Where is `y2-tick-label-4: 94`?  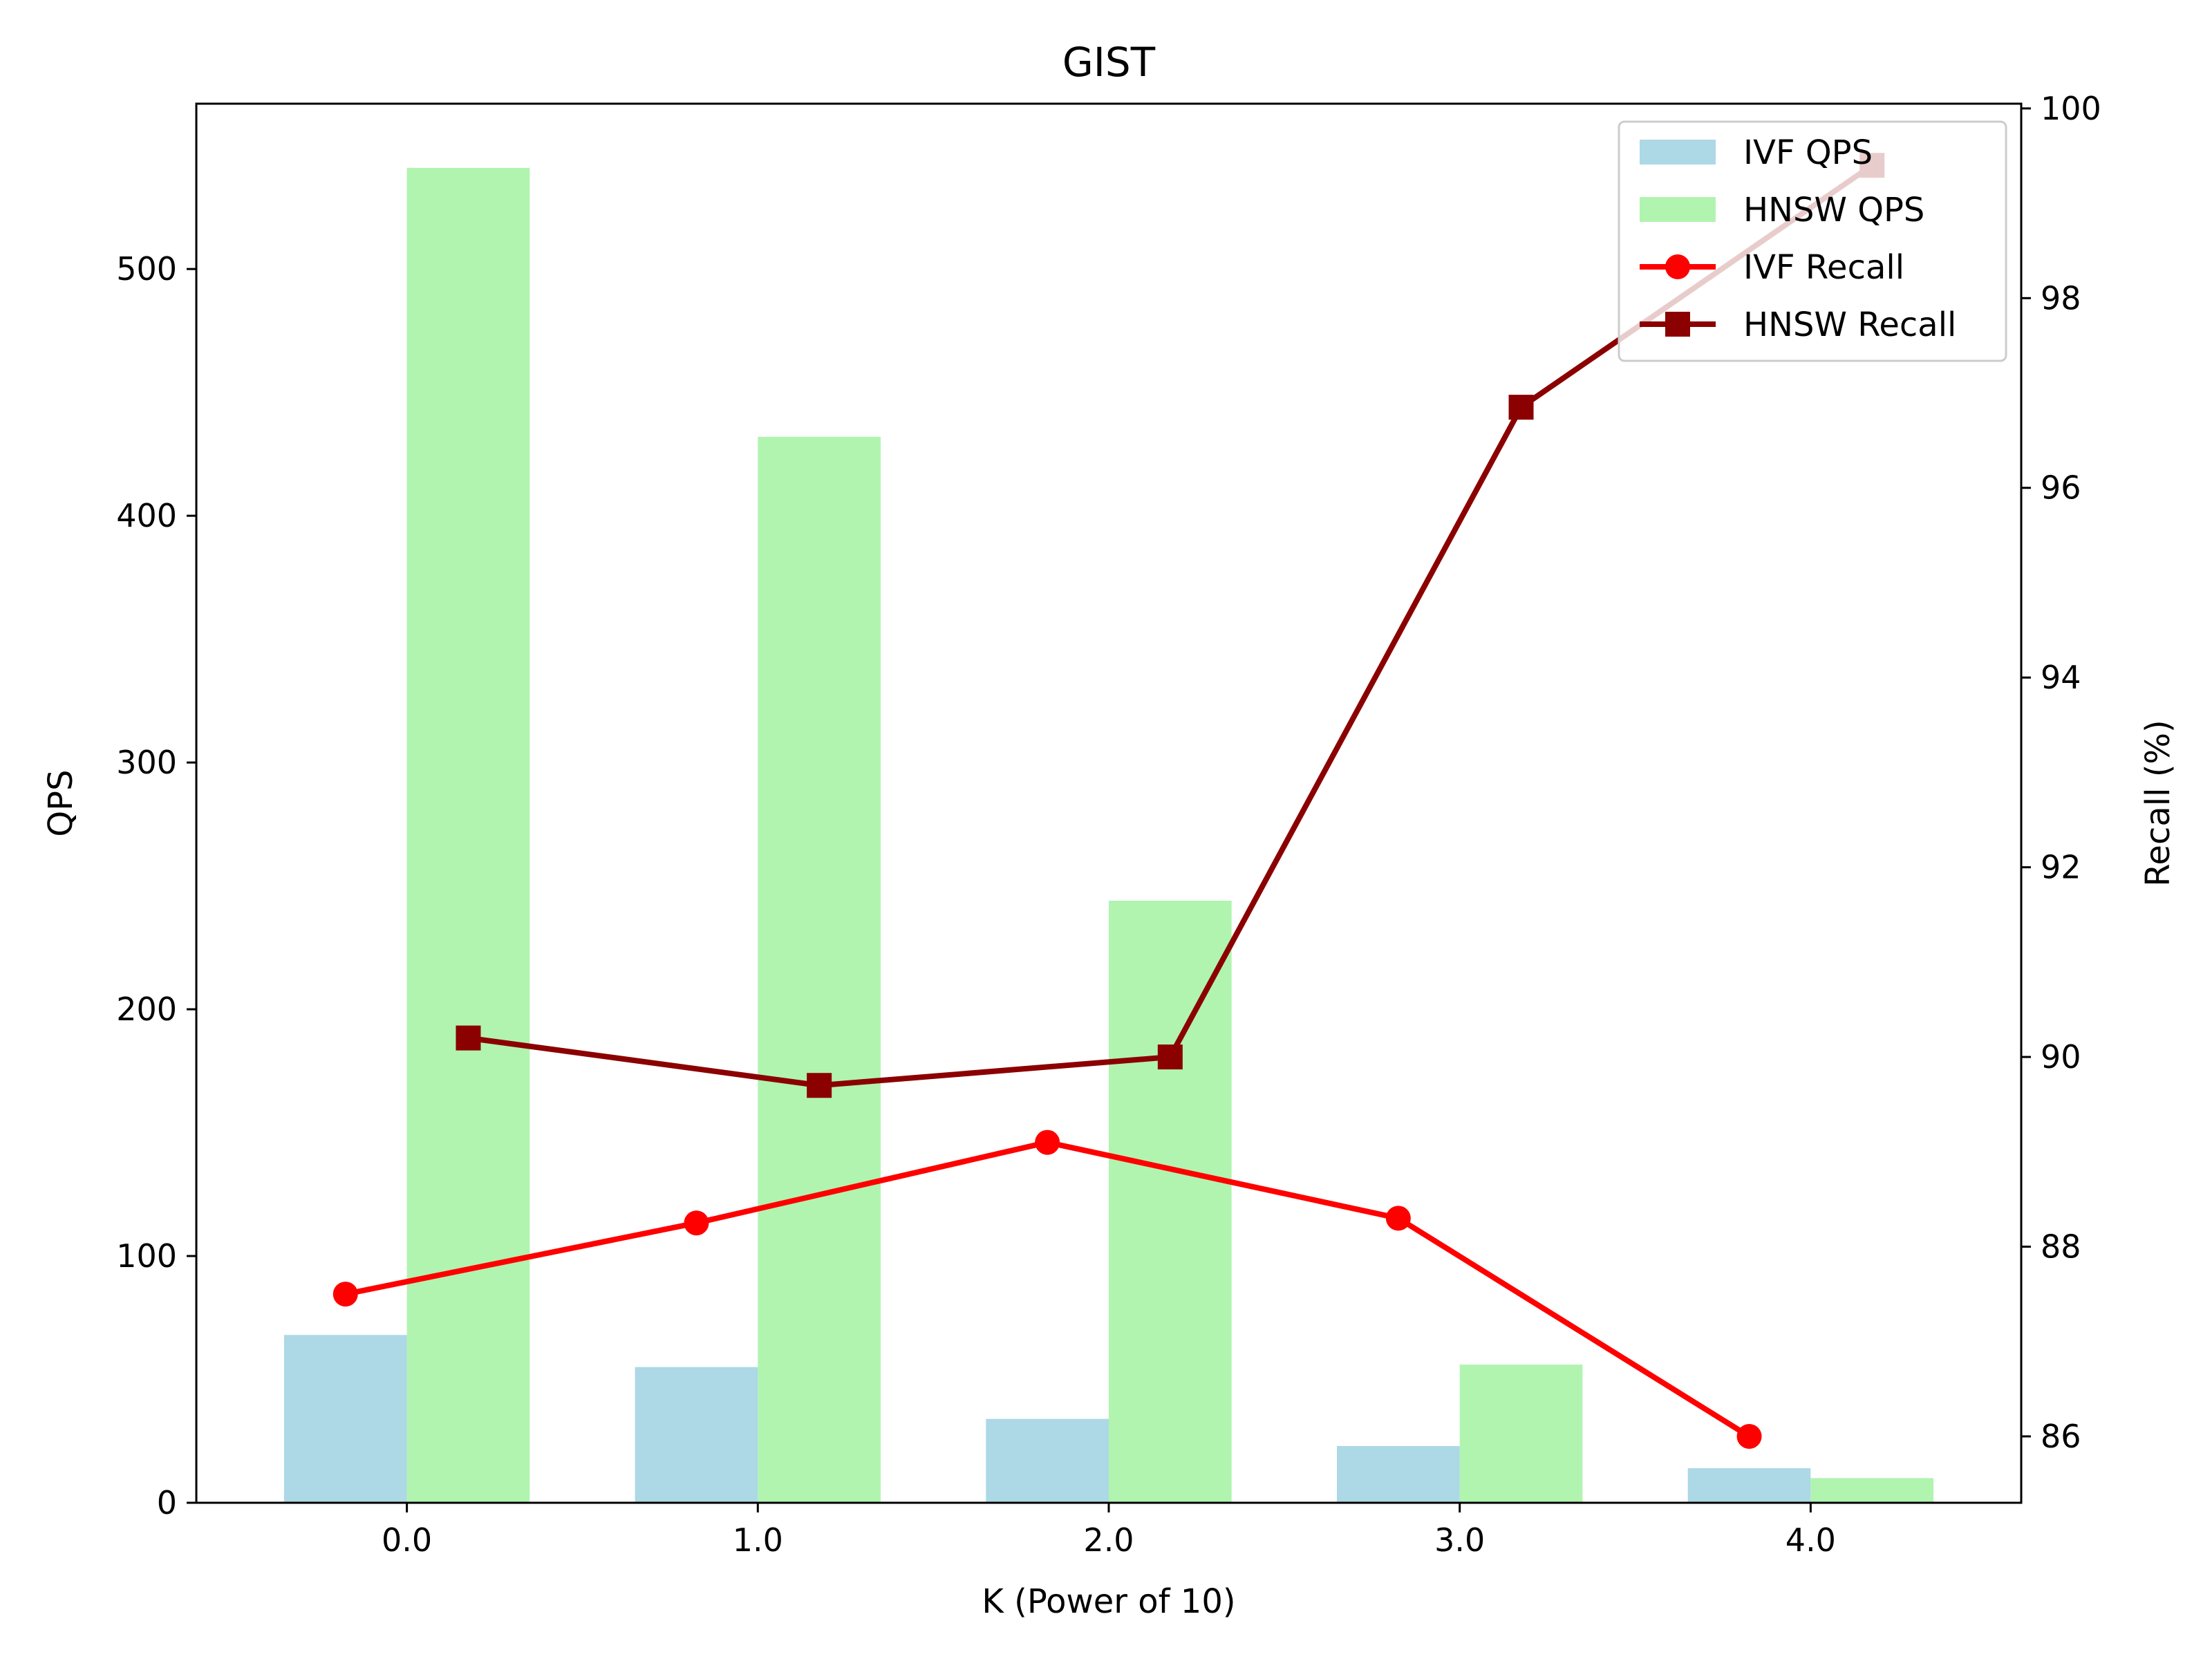
y2-tick-label-4: 94 is located at coordinates (2061, 677).